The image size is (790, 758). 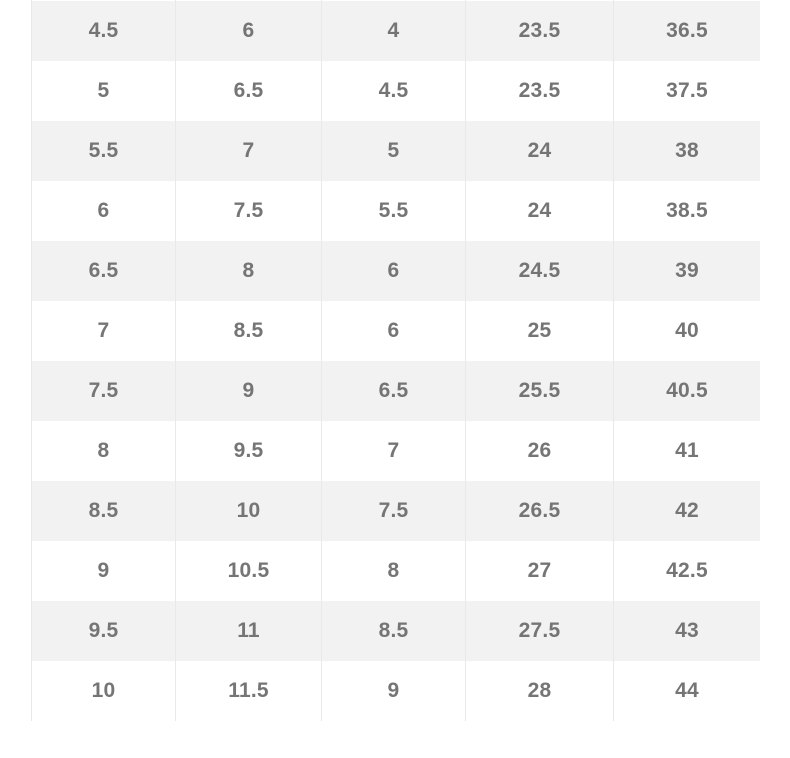 What do you see at coordinates (539, 0) in the screenshot?
I see `table-cell: 23` at bounding box center [539, 0].